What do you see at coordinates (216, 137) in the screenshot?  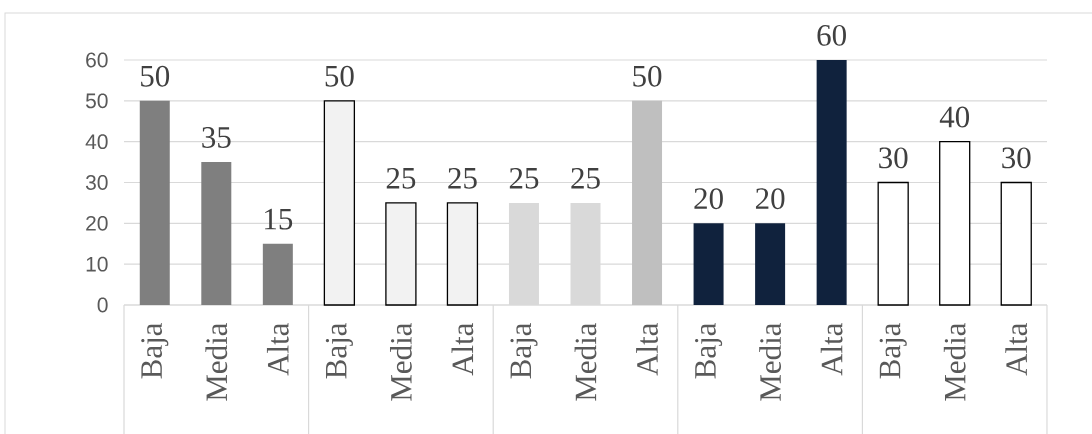 I see `data-label: 35` at bounding box center [216, 137].